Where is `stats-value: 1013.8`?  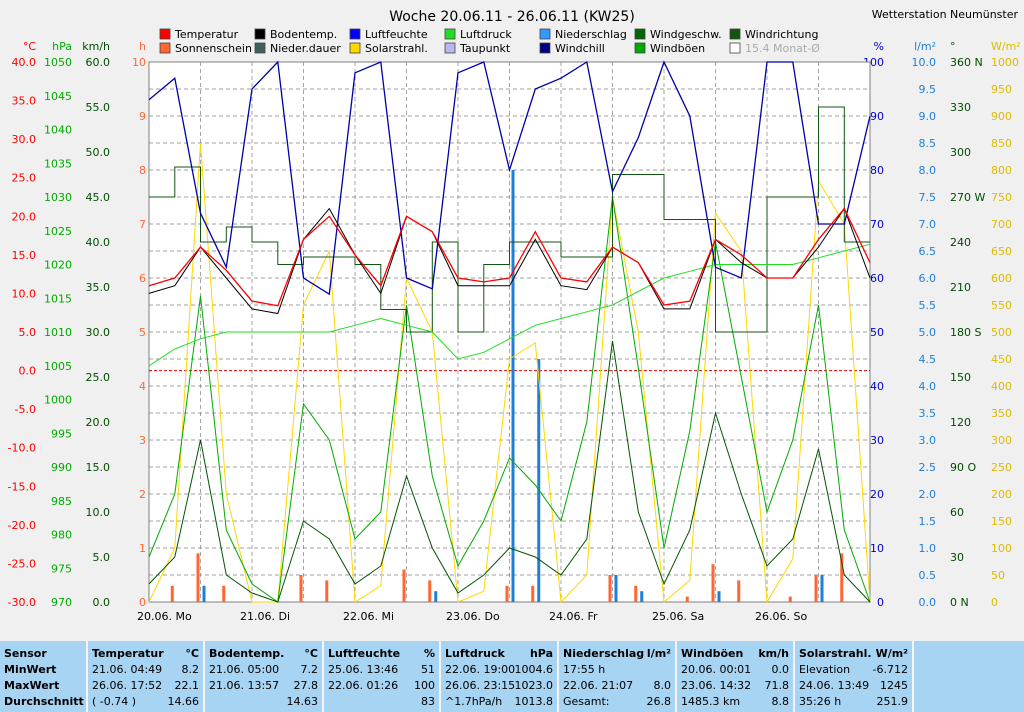 stats-value: 1013.8 is located at coordinates (534, 701).